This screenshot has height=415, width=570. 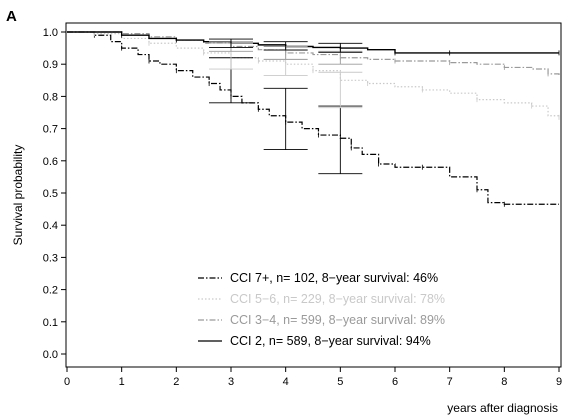 What do you see at coordinates (337, 299) in the screenshot?
I see `legend-entry-1: CCI 5−6, n= 229, 8−year survival: 78%` at bounding box center [337, 299].